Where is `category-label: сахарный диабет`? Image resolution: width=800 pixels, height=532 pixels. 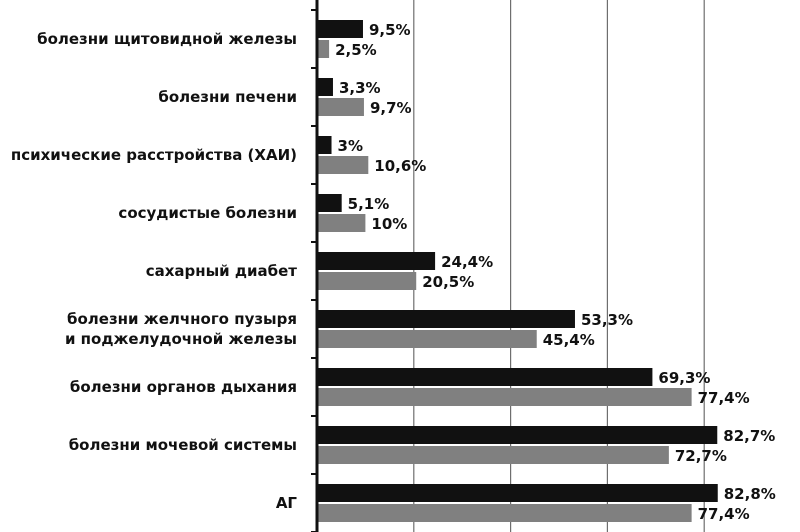 category-label: сахарный диабет is located at coordinates (222, 271).